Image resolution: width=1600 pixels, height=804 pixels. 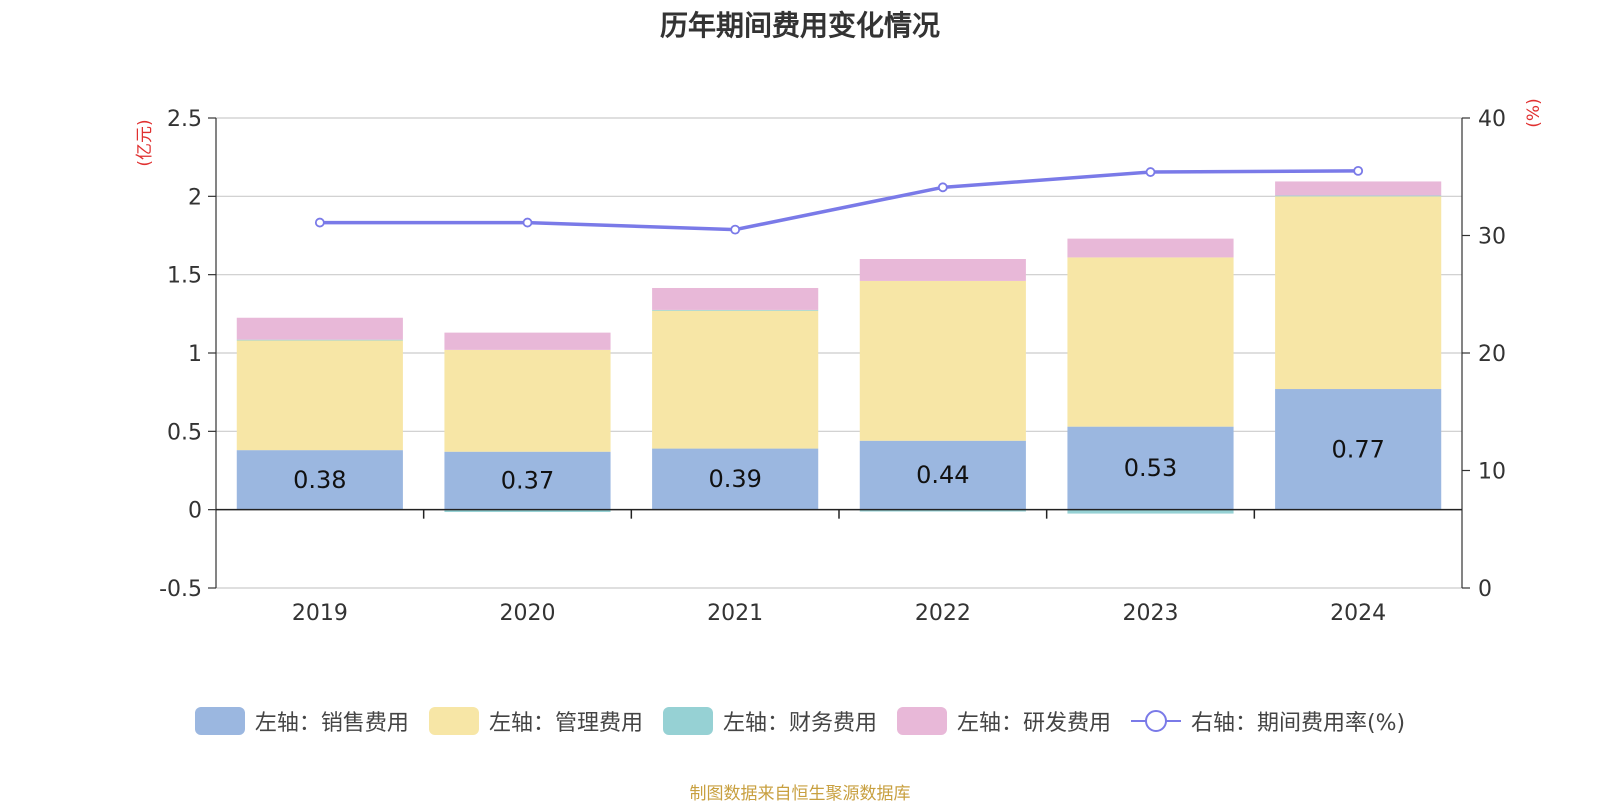 What do you see at coordinates (180, 589) in the screenshot?
I see `left-axis-tick-label: -0.5` at bounding box center [180, 589].